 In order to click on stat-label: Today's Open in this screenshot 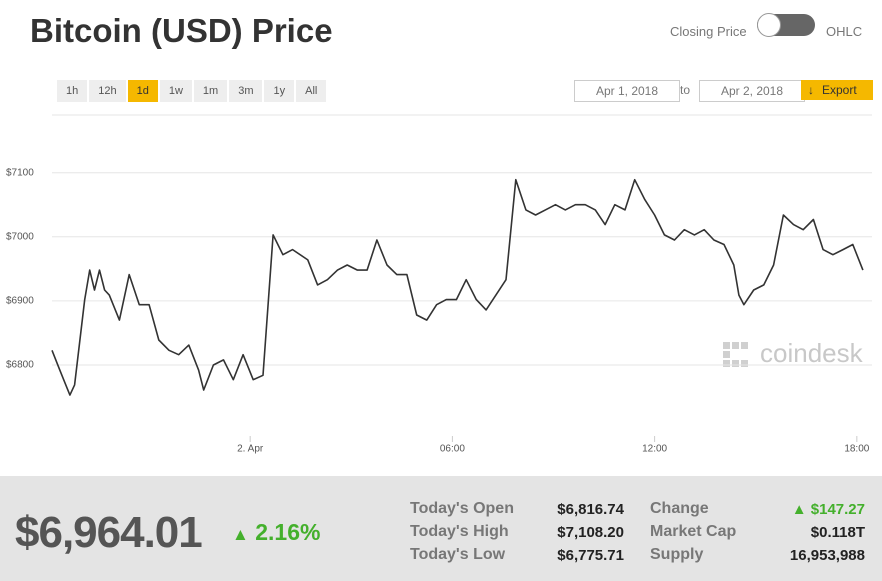, I will do `click(462, 508)`.